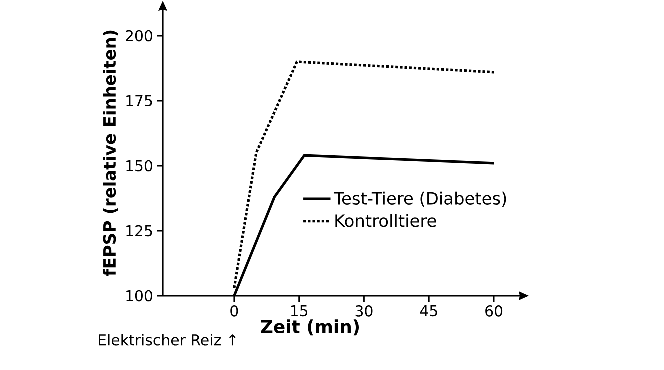  What do you see at coordinates (139, 166) in the screenshot?
I see `y-tick-label: 150` at bounding box center [139, 166].